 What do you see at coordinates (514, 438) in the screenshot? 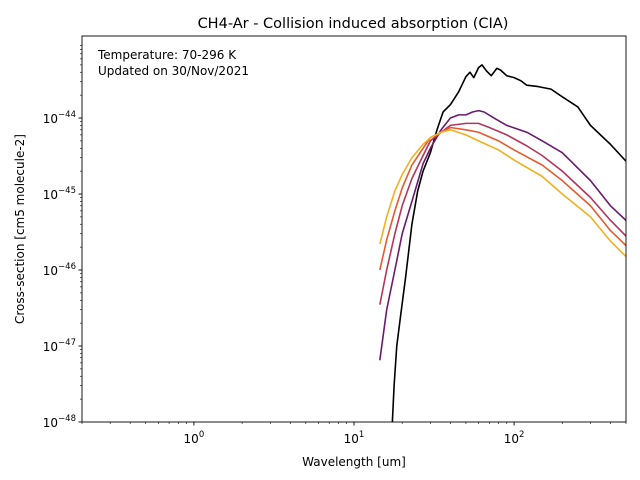
I see `x-tick-label: 10²` at bounding box center [514, 438].